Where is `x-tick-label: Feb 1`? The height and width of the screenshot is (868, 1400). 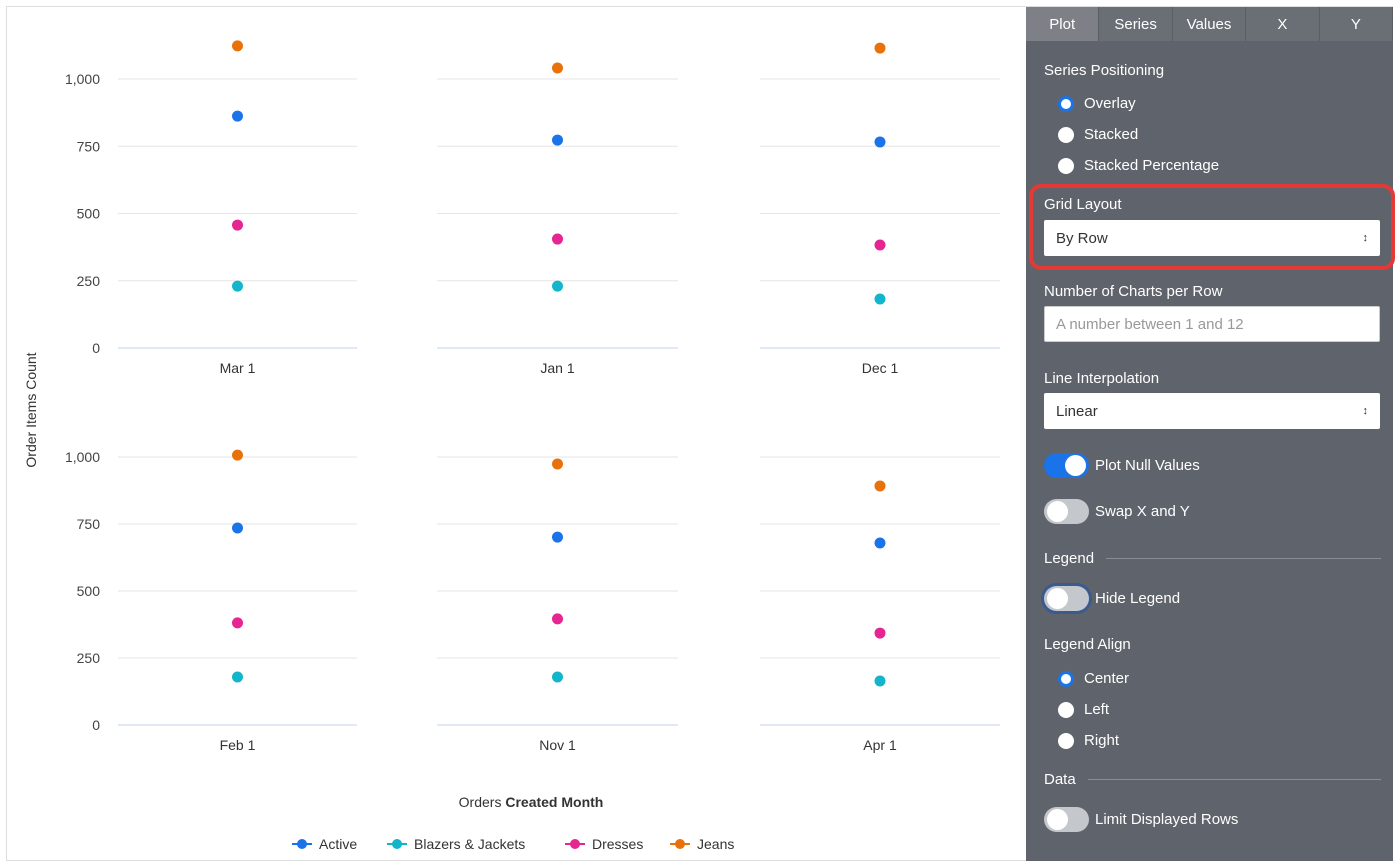 x-tick-label: Feb 1 is located at coordinates (238, 745).